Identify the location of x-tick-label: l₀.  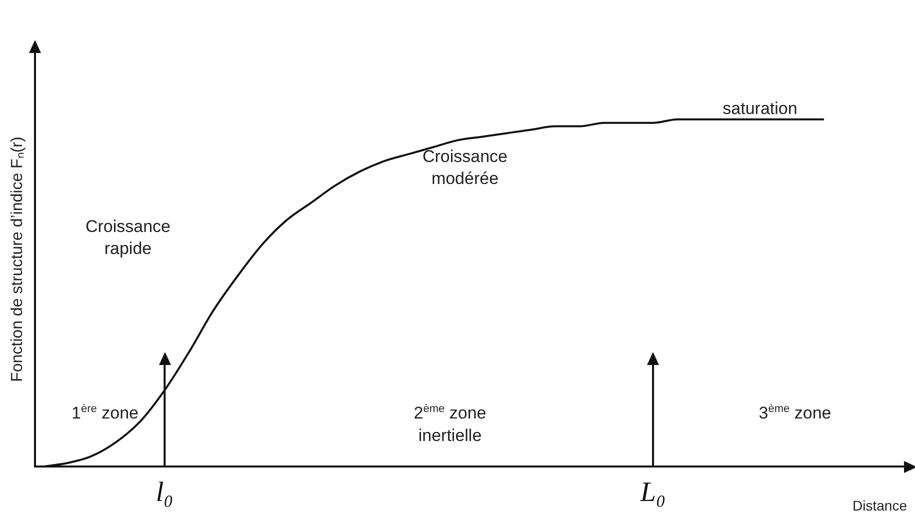
(165, 492).